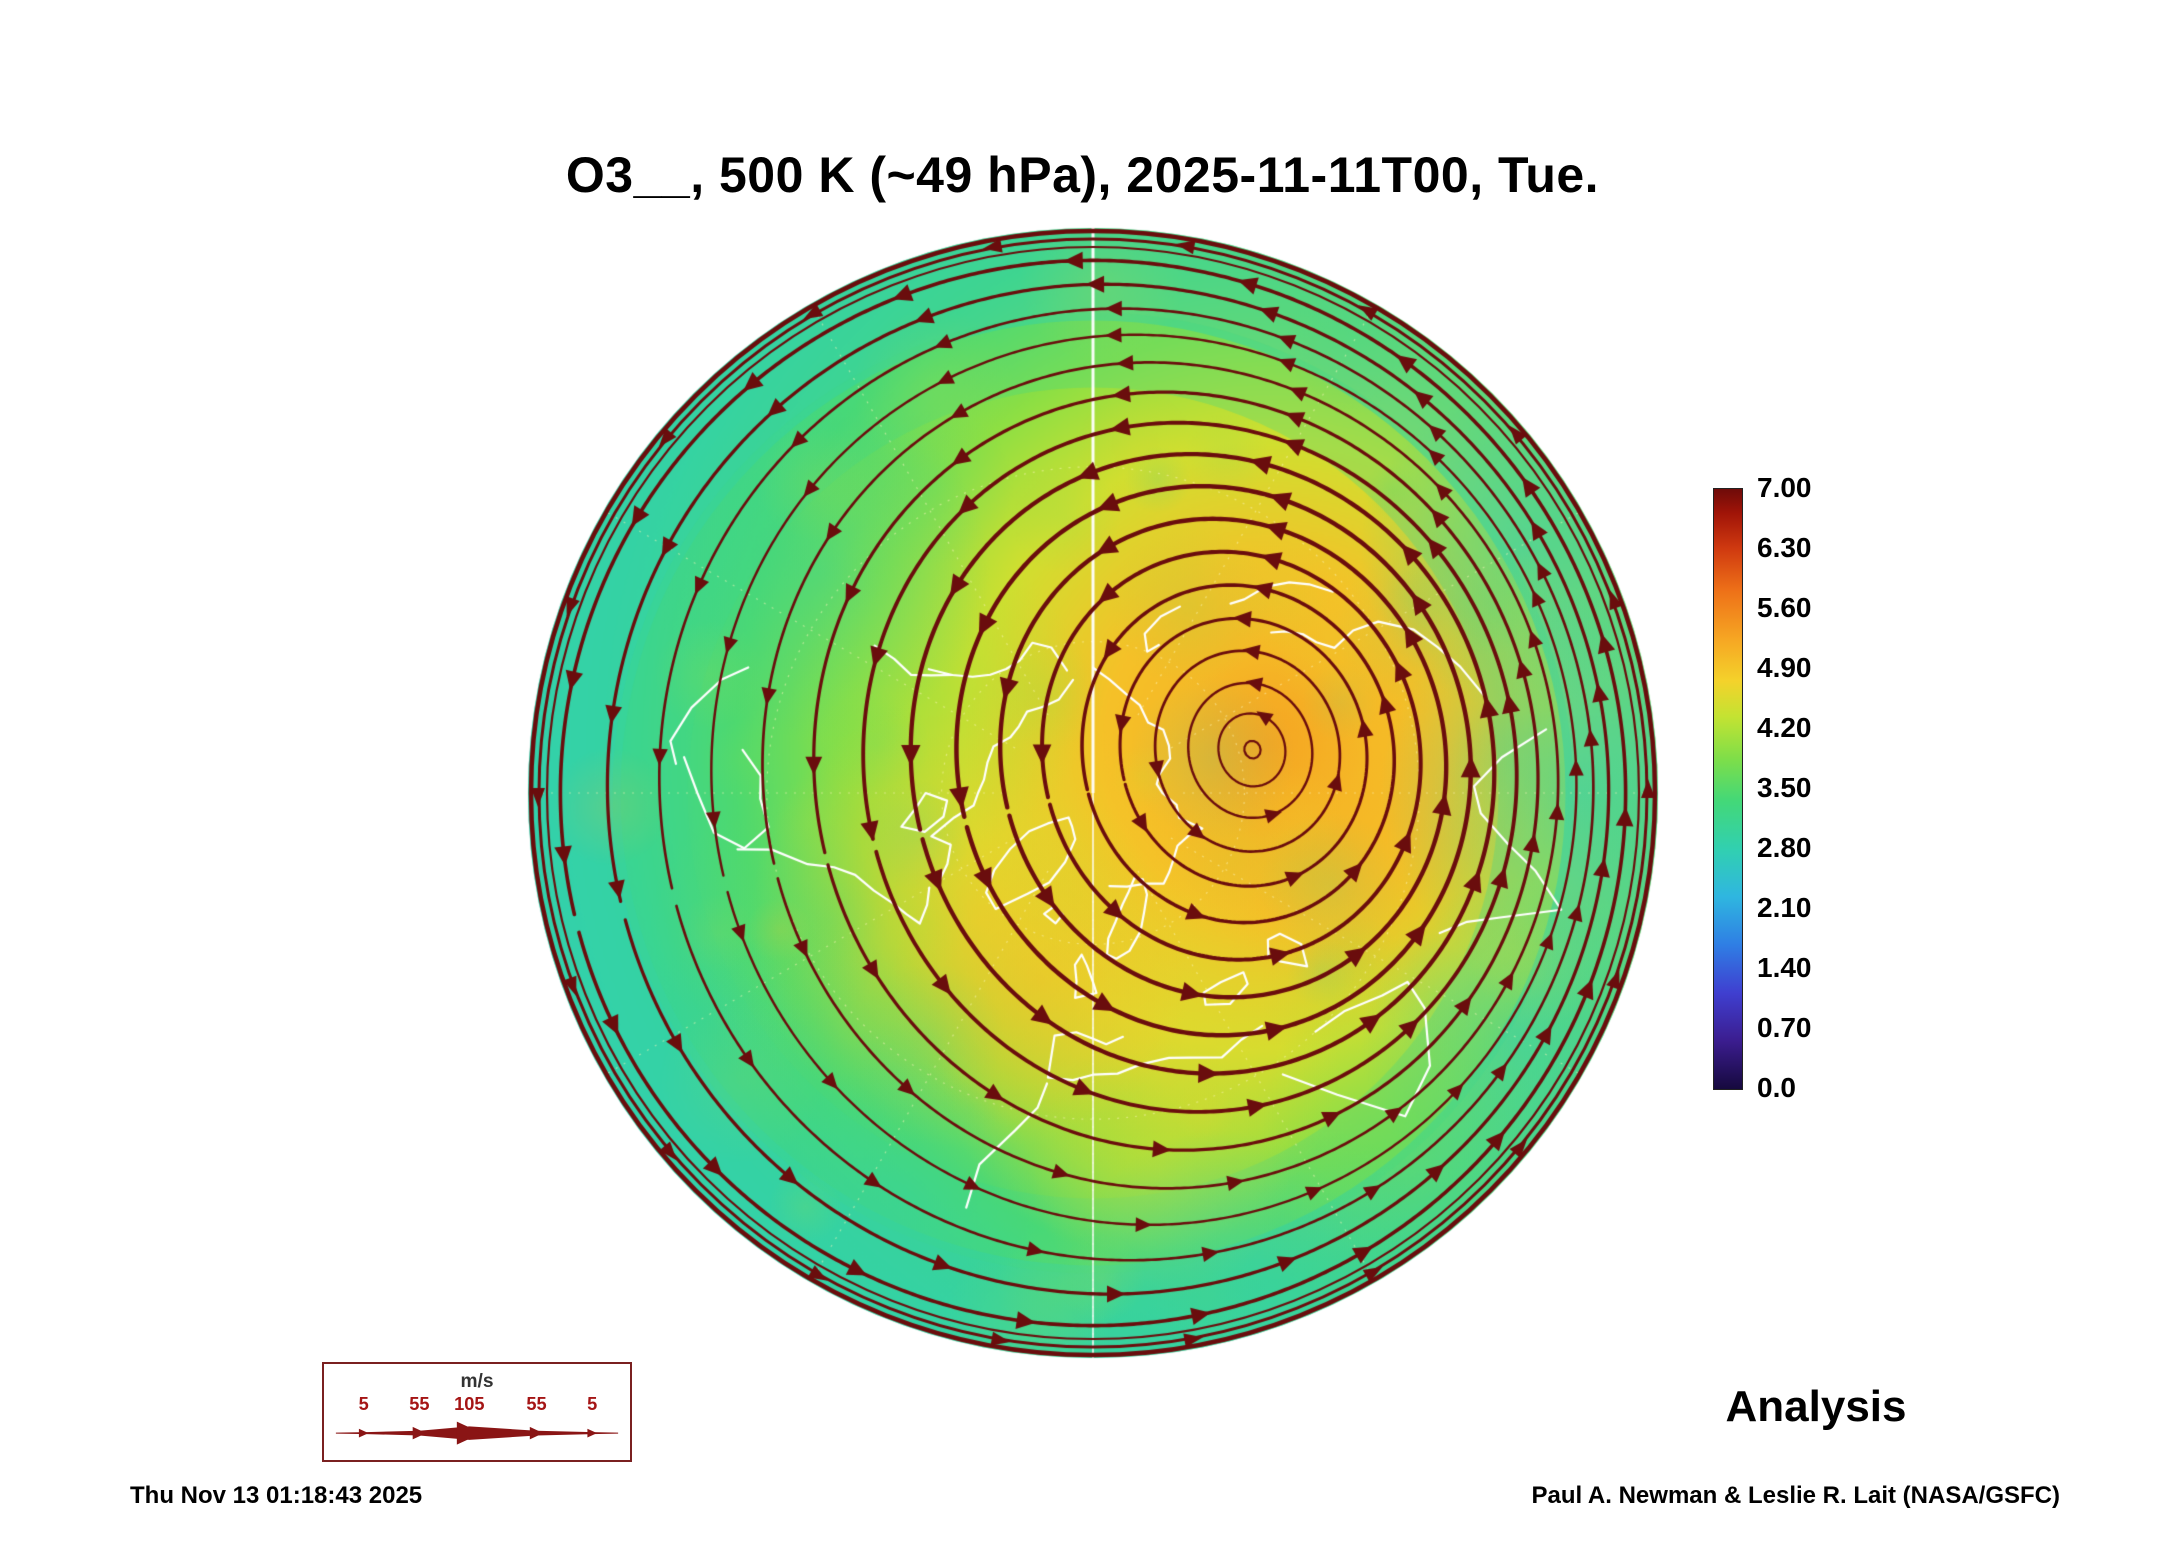 The image size is (2165, 1561). I want to click on colorbar-tick-label: 0.70, so click(1784, 1027).